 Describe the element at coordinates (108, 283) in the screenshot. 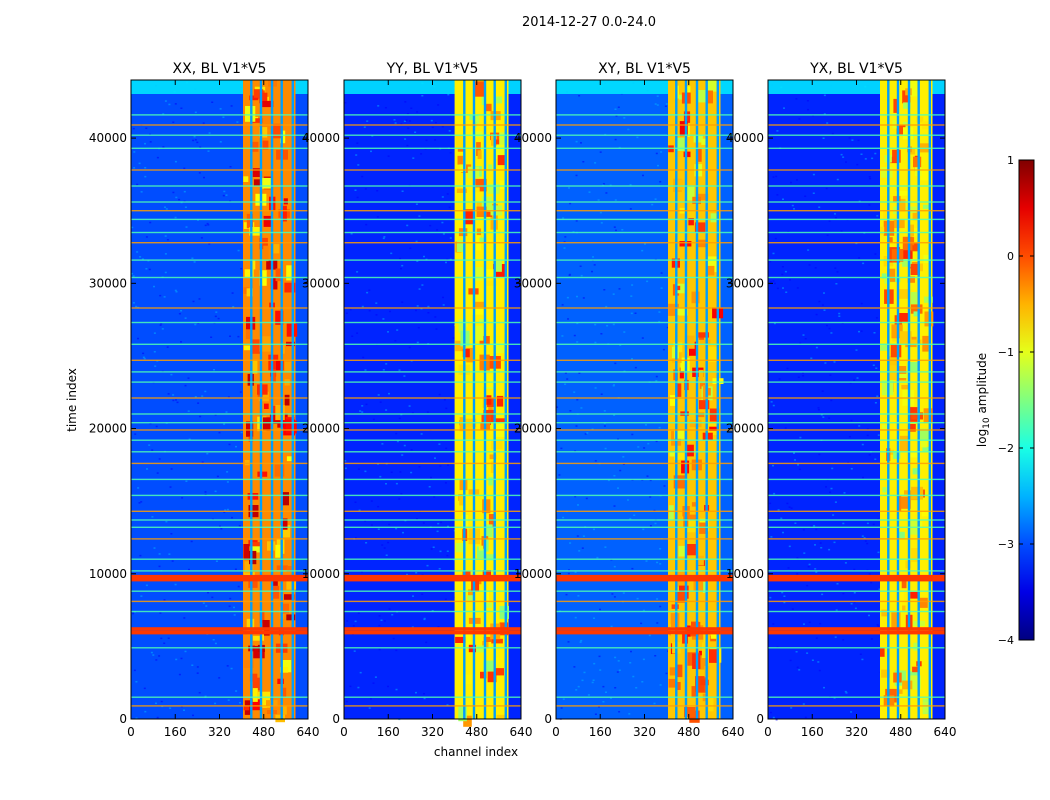

I see `y-tick-label: 30000` at that location.